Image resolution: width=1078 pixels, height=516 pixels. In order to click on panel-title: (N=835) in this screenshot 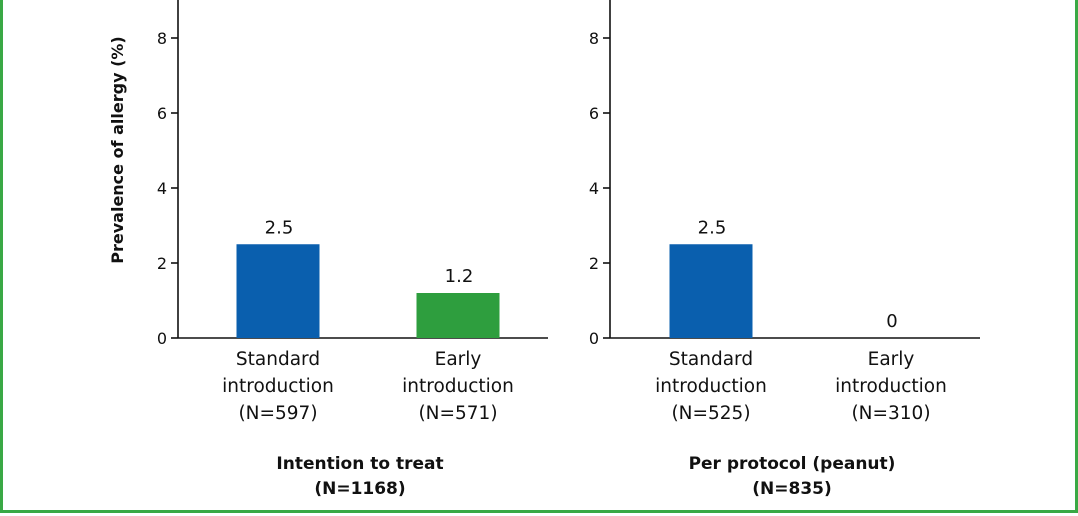, I will do `click(792, 489)`.